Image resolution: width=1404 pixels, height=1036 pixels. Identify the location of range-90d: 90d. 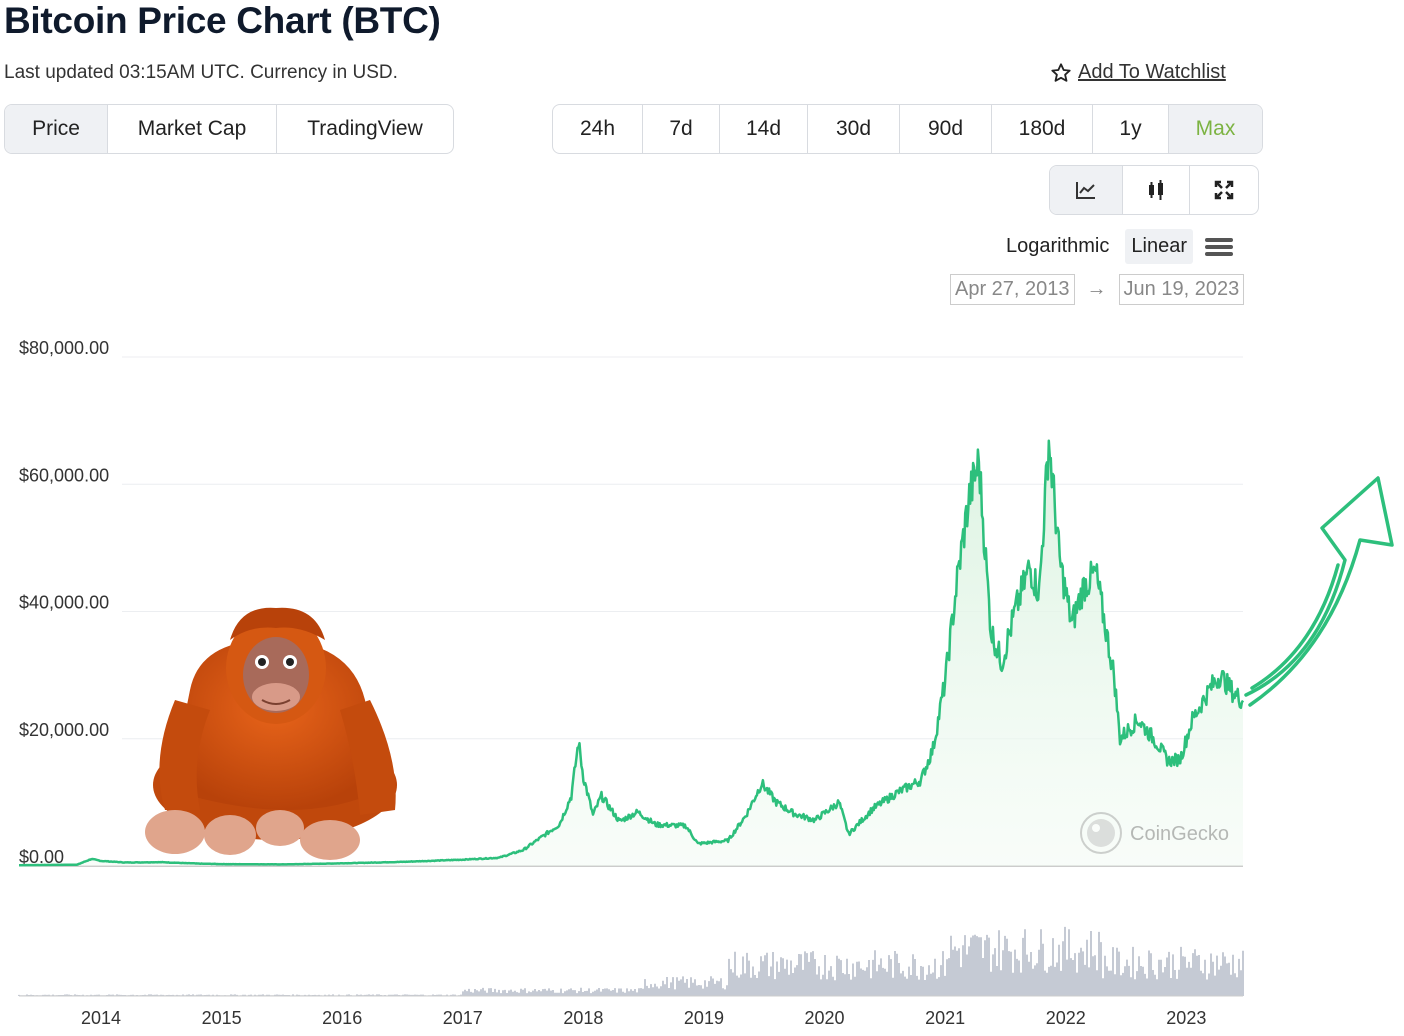
(946, 129).